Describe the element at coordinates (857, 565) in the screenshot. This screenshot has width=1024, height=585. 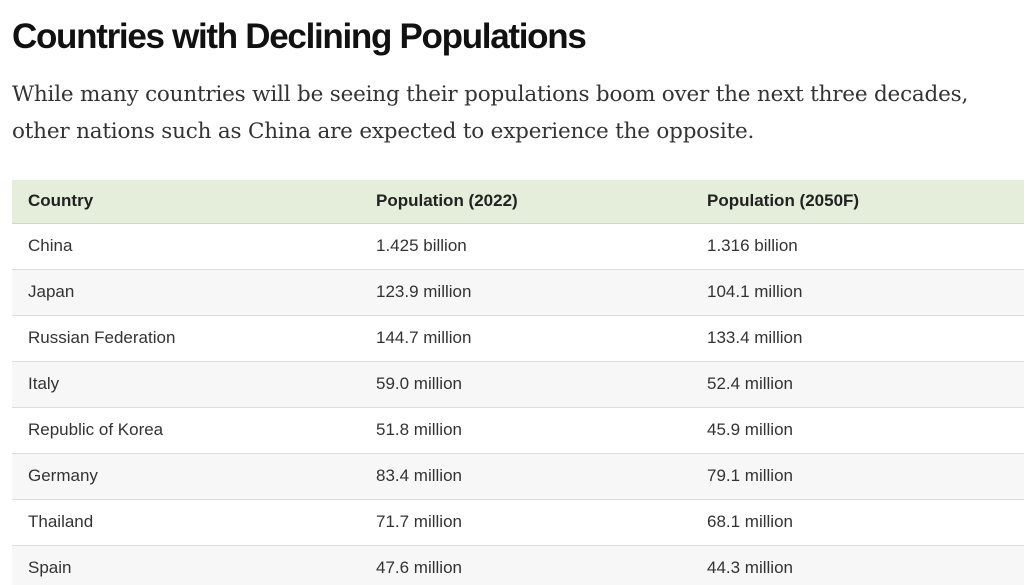
I see `cell-population-2050f: 44.3 million` at that location.